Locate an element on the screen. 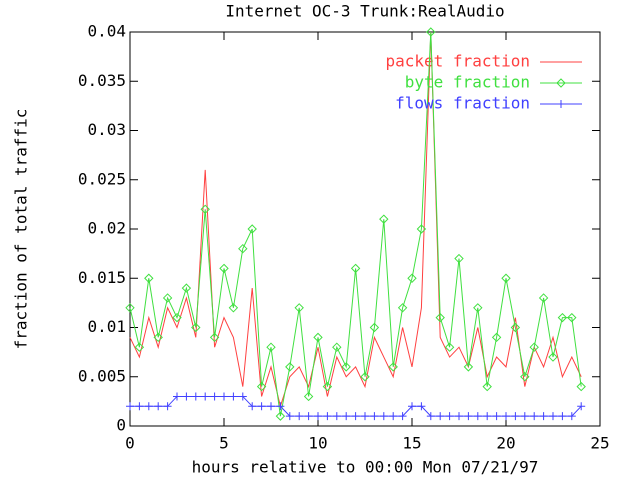 The height and width of the screenshot is (480, 640). y-axis-label: fraction of total traffic is located at coordinates (21, 229).